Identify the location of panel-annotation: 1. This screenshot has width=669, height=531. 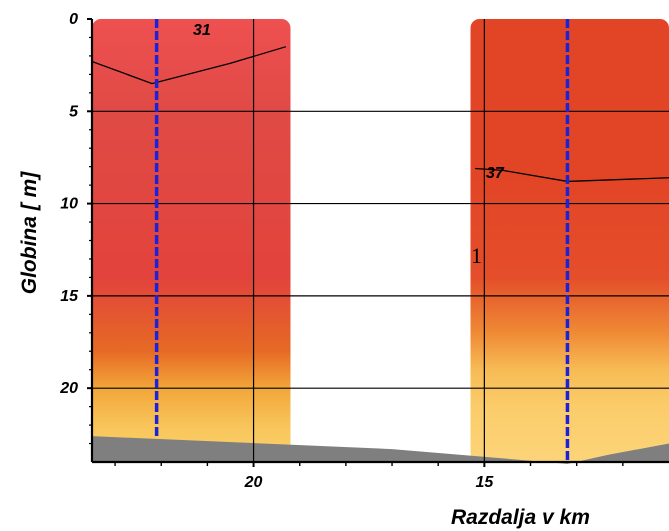
(476, 255).